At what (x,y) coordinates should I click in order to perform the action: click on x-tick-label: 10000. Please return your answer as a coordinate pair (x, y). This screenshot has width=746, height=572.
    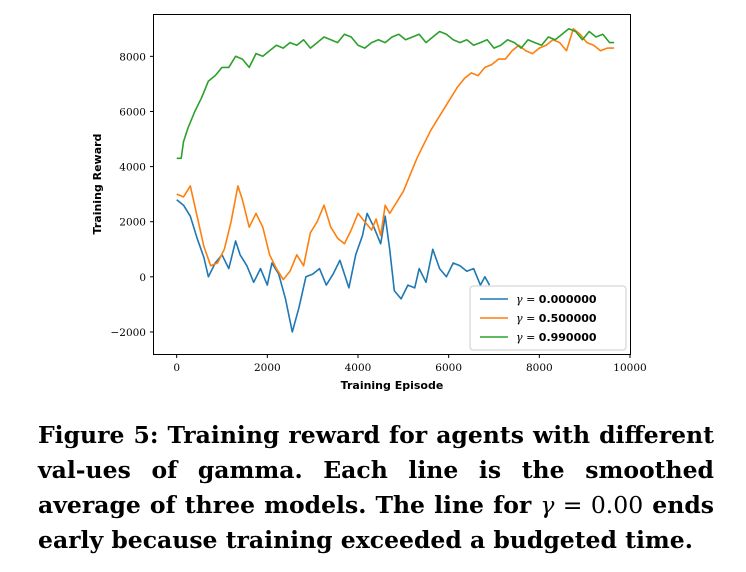
    Looking at the image, I should click on (629, 368).